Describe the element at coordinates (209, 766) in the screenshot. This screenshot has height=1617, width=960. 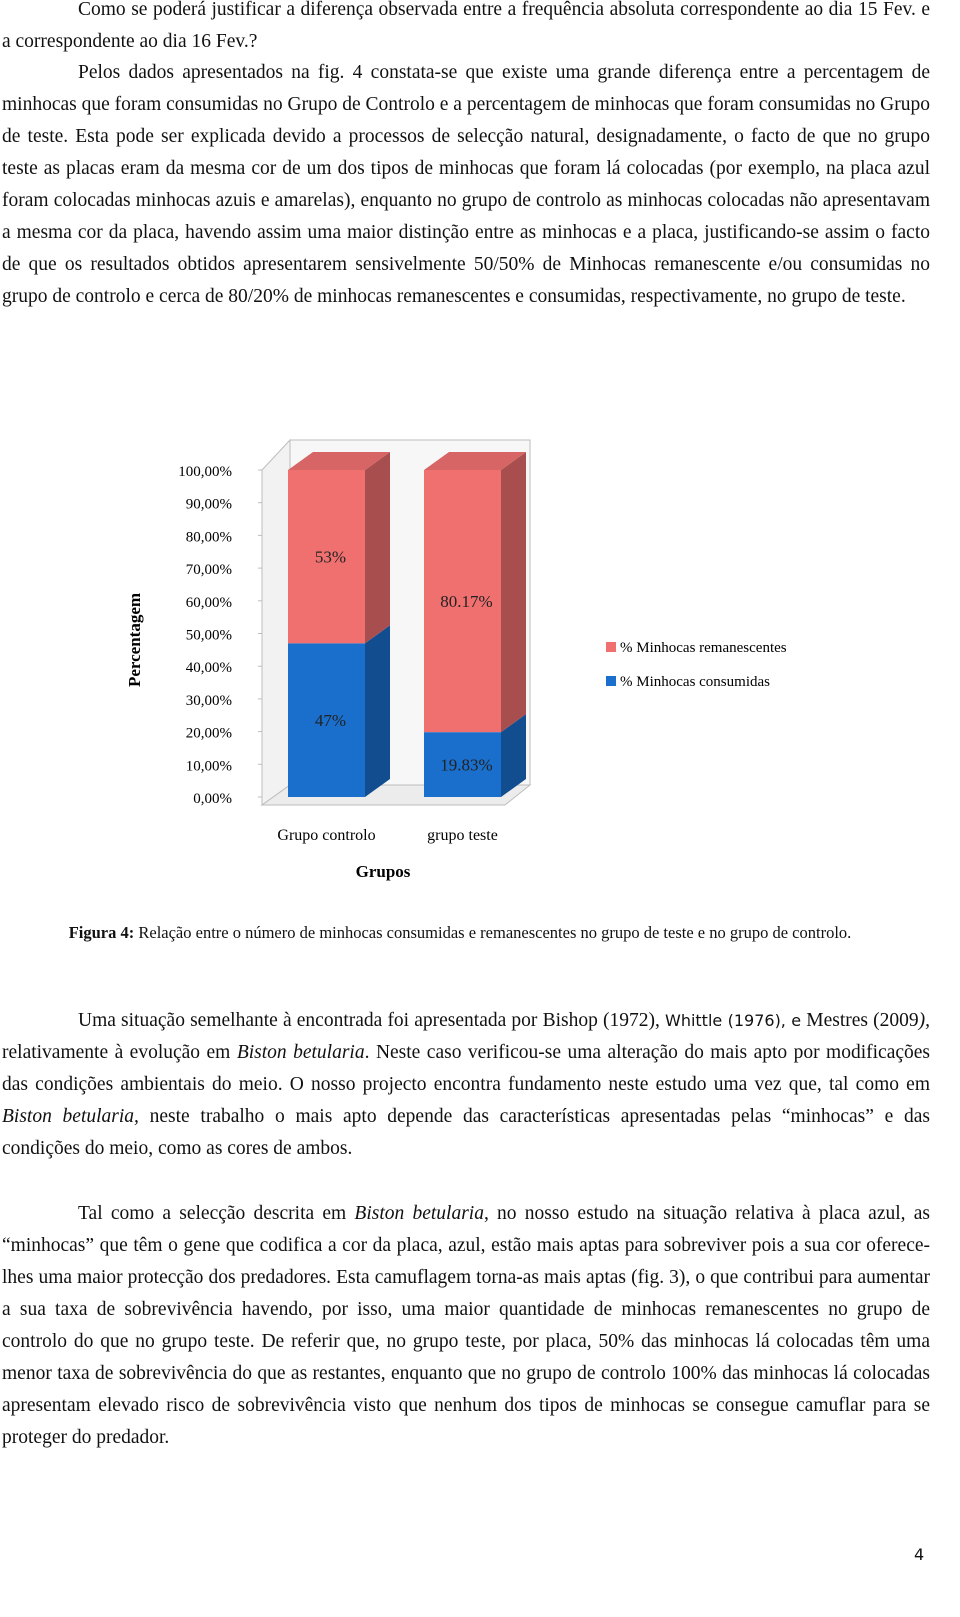
I see `y-tick-label: 10,00%` at that location.